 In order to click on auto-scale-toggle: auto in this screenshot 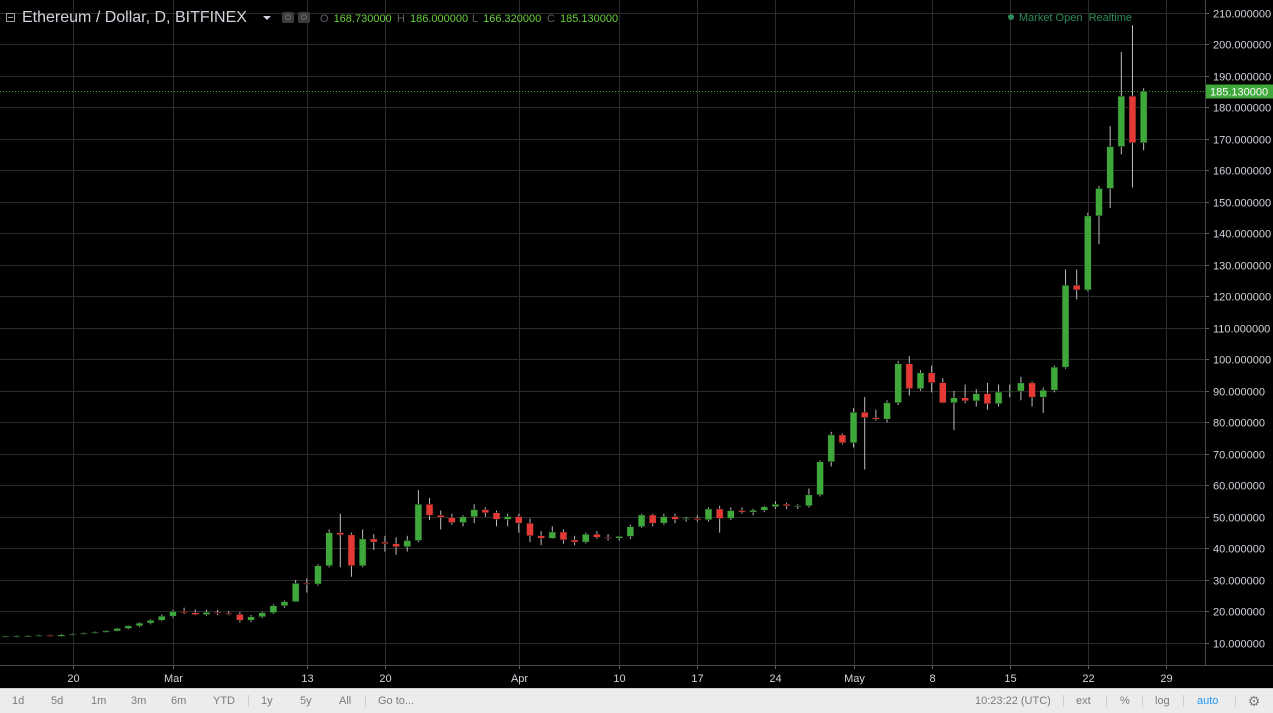, I will do `click(1208, 701)`.